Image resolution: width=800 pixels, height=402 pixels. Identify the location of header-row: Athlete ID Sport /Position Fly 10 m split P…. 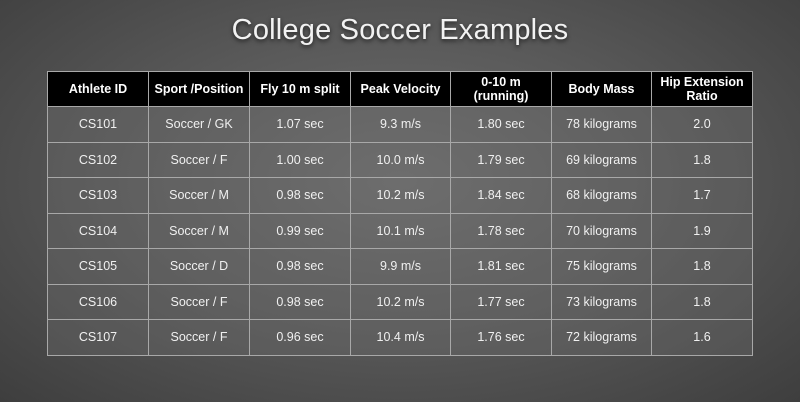
(400, 89).